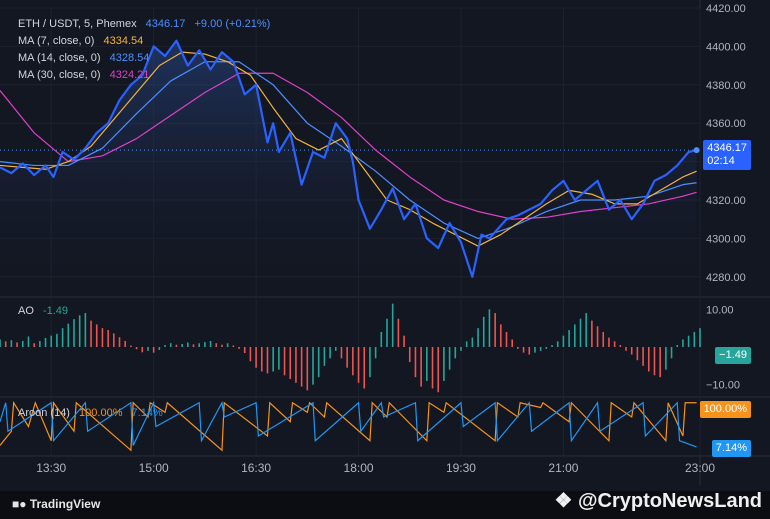 This screenshot has height=519, width=770. What do you see at coordinates (700, 468) in the screenshot?
I see `time-tick-label: 23:00` at bounding box center [700, 468].